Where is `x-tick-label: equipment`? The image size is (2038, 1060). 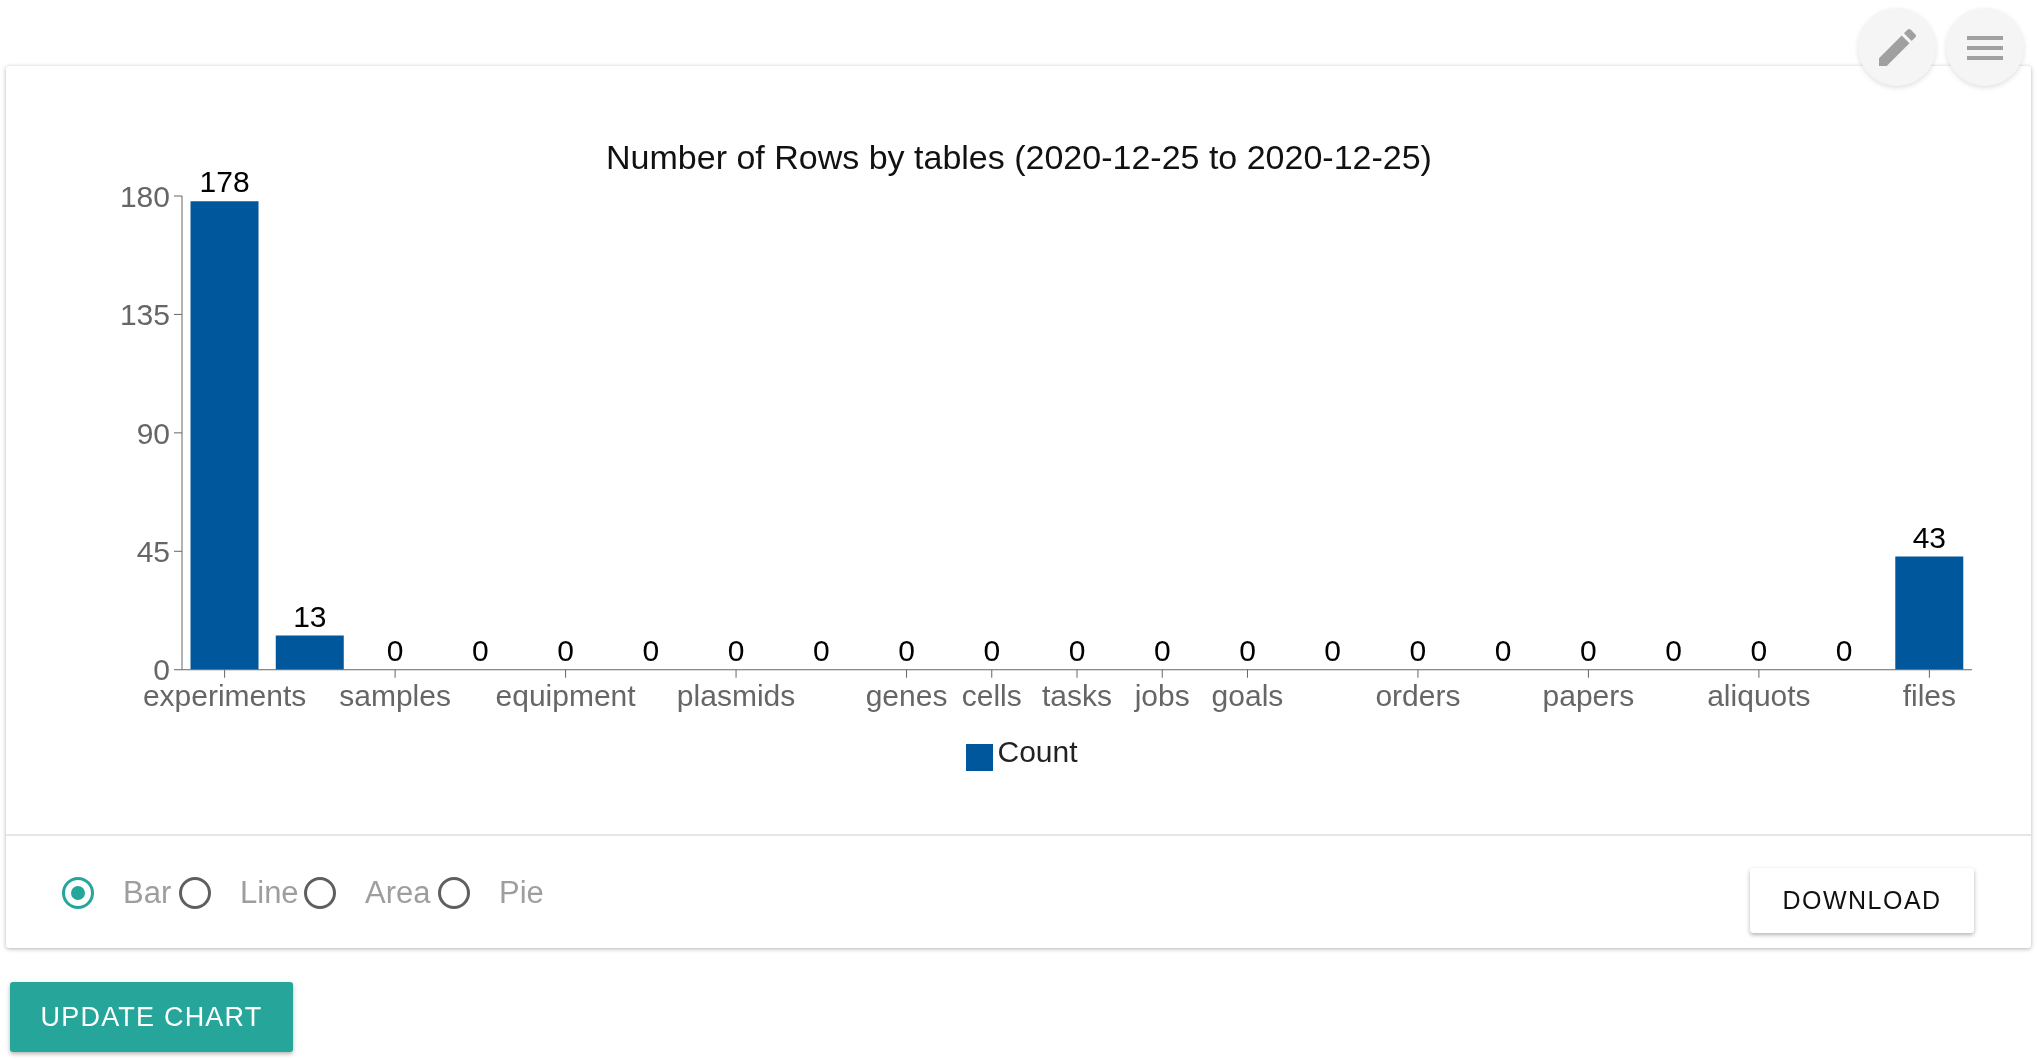
x-tick-label: equipment is located at coordinates (566, 695).